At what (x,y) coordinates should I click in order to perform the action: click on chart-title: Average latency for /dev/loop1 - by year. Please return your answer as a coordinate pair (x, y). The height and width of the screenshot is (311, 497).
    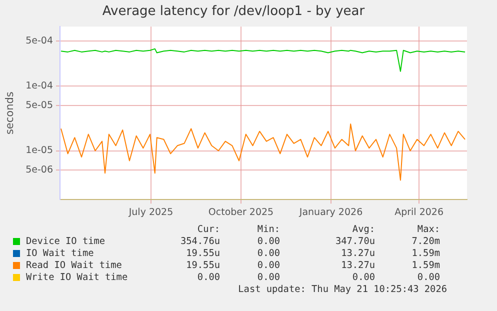
    Looking at the image, I should click on (234, 12).